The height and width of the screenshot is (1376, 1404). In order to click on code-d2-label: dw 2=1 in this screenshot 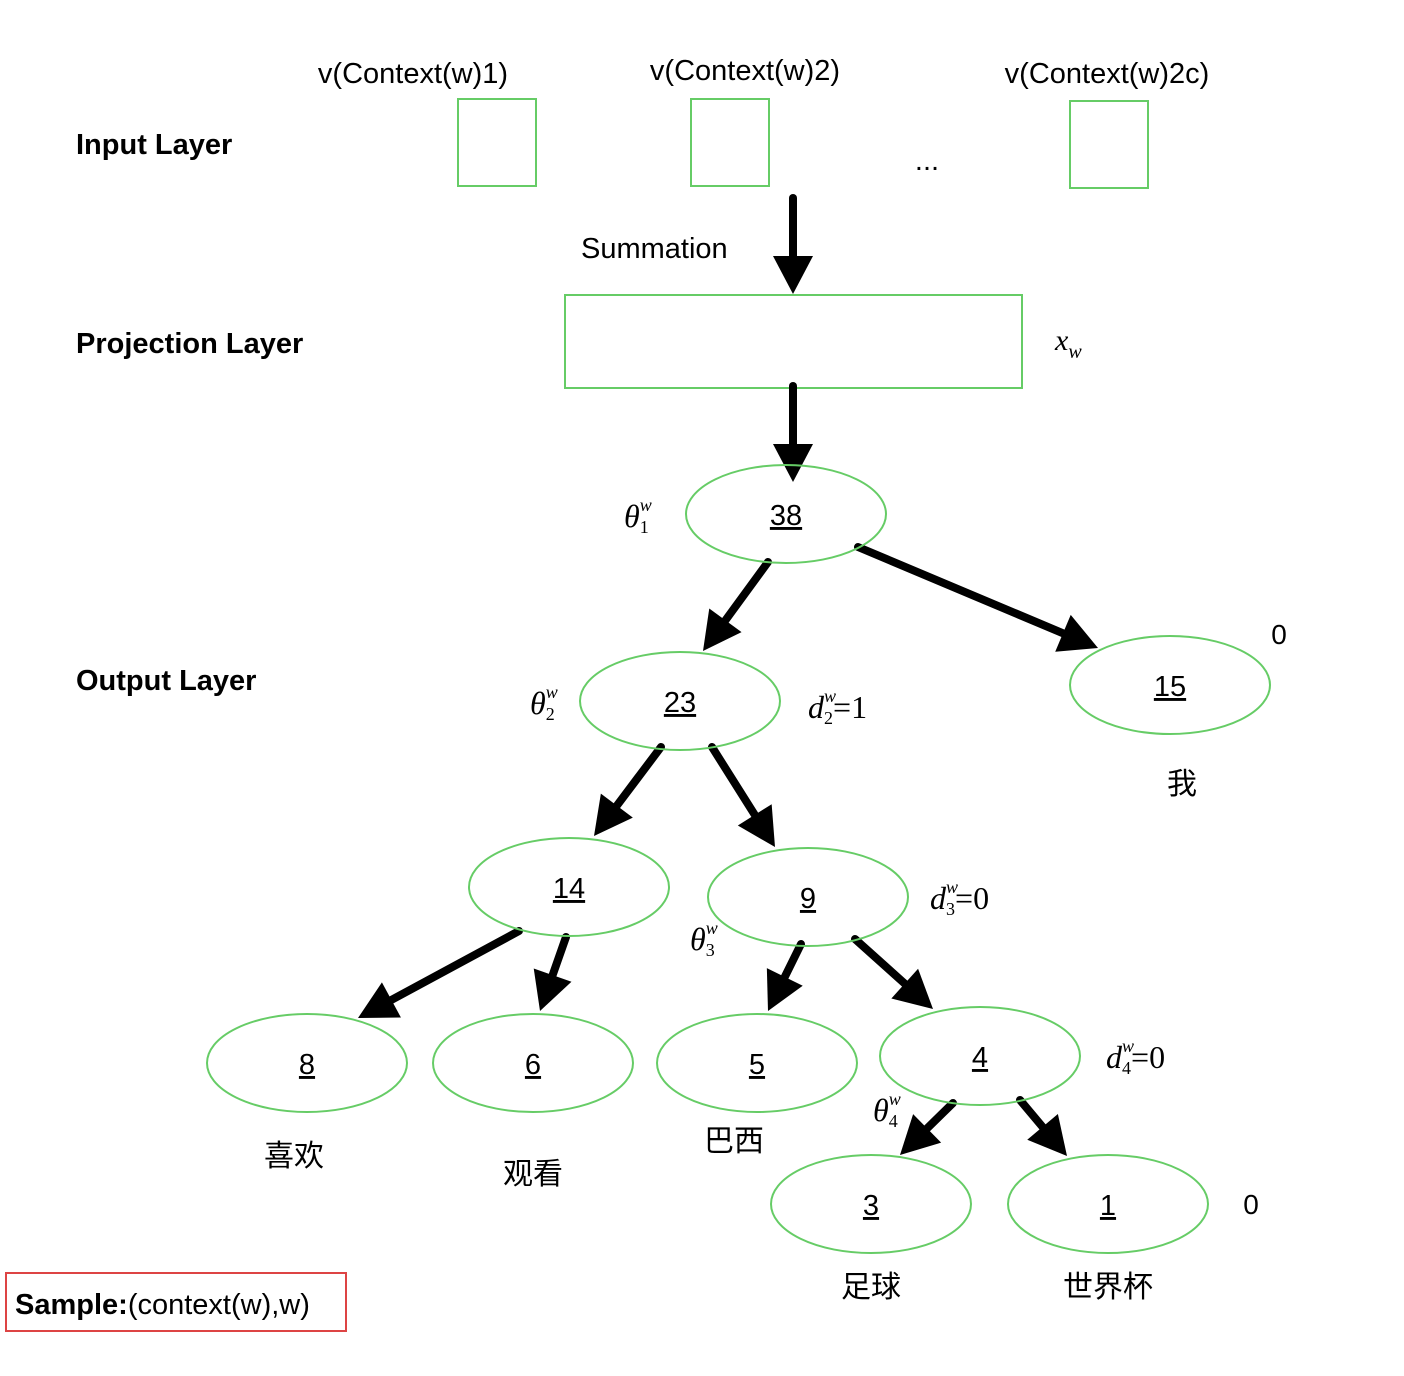, I will do `click(837, 707)`.